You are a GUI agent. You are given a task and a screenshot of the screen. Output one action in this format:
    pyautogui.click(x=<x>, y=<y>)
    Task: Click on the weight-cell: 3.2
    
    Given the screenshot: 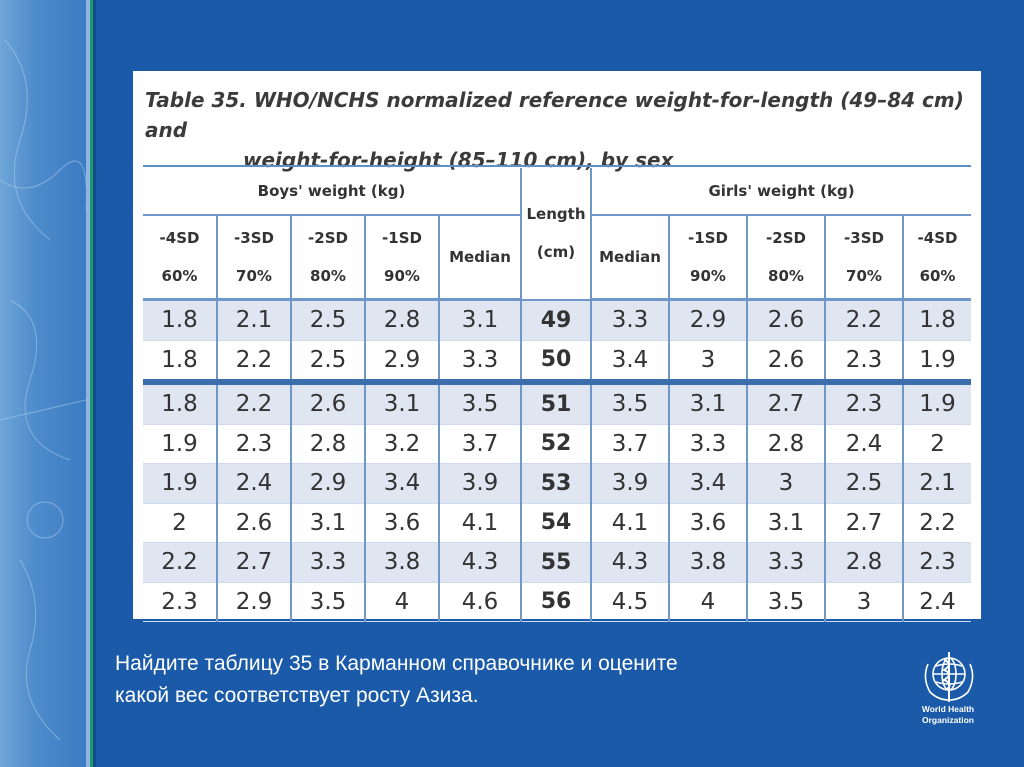 What is the action you would take?
    pyautogui.click(x=401, y=444)
    